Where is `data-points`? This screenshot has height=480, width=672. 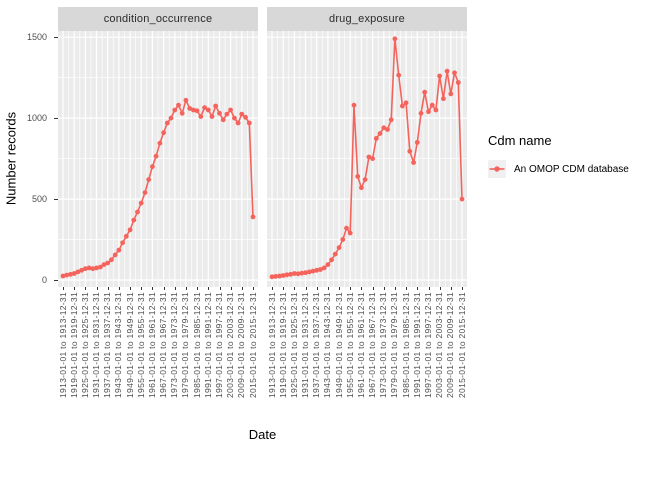 data-points is located at coordinates (367, 158).